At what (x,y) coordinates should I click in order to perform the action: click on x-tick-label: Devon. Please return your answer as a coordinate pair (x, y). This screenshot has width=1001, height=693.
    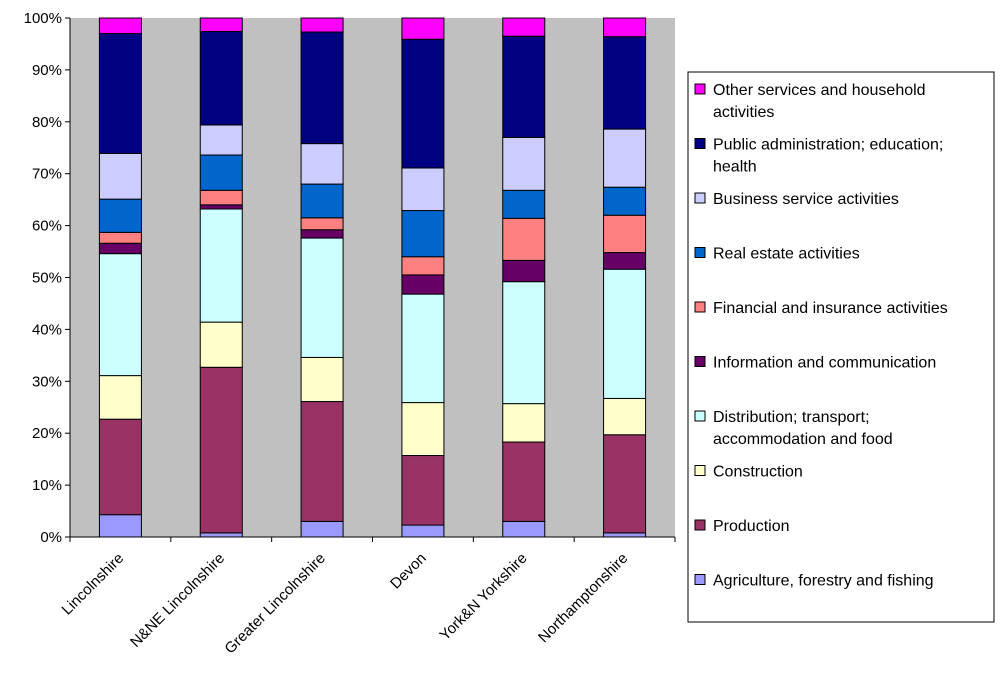
    Looking at the image, I should click on (408, 571).